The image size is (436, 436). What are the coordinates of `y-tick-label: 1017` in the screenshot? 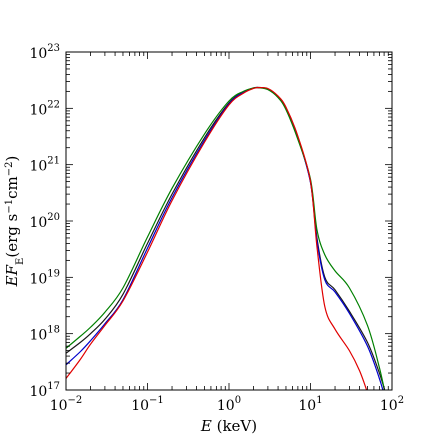 It's located at (44, 390).